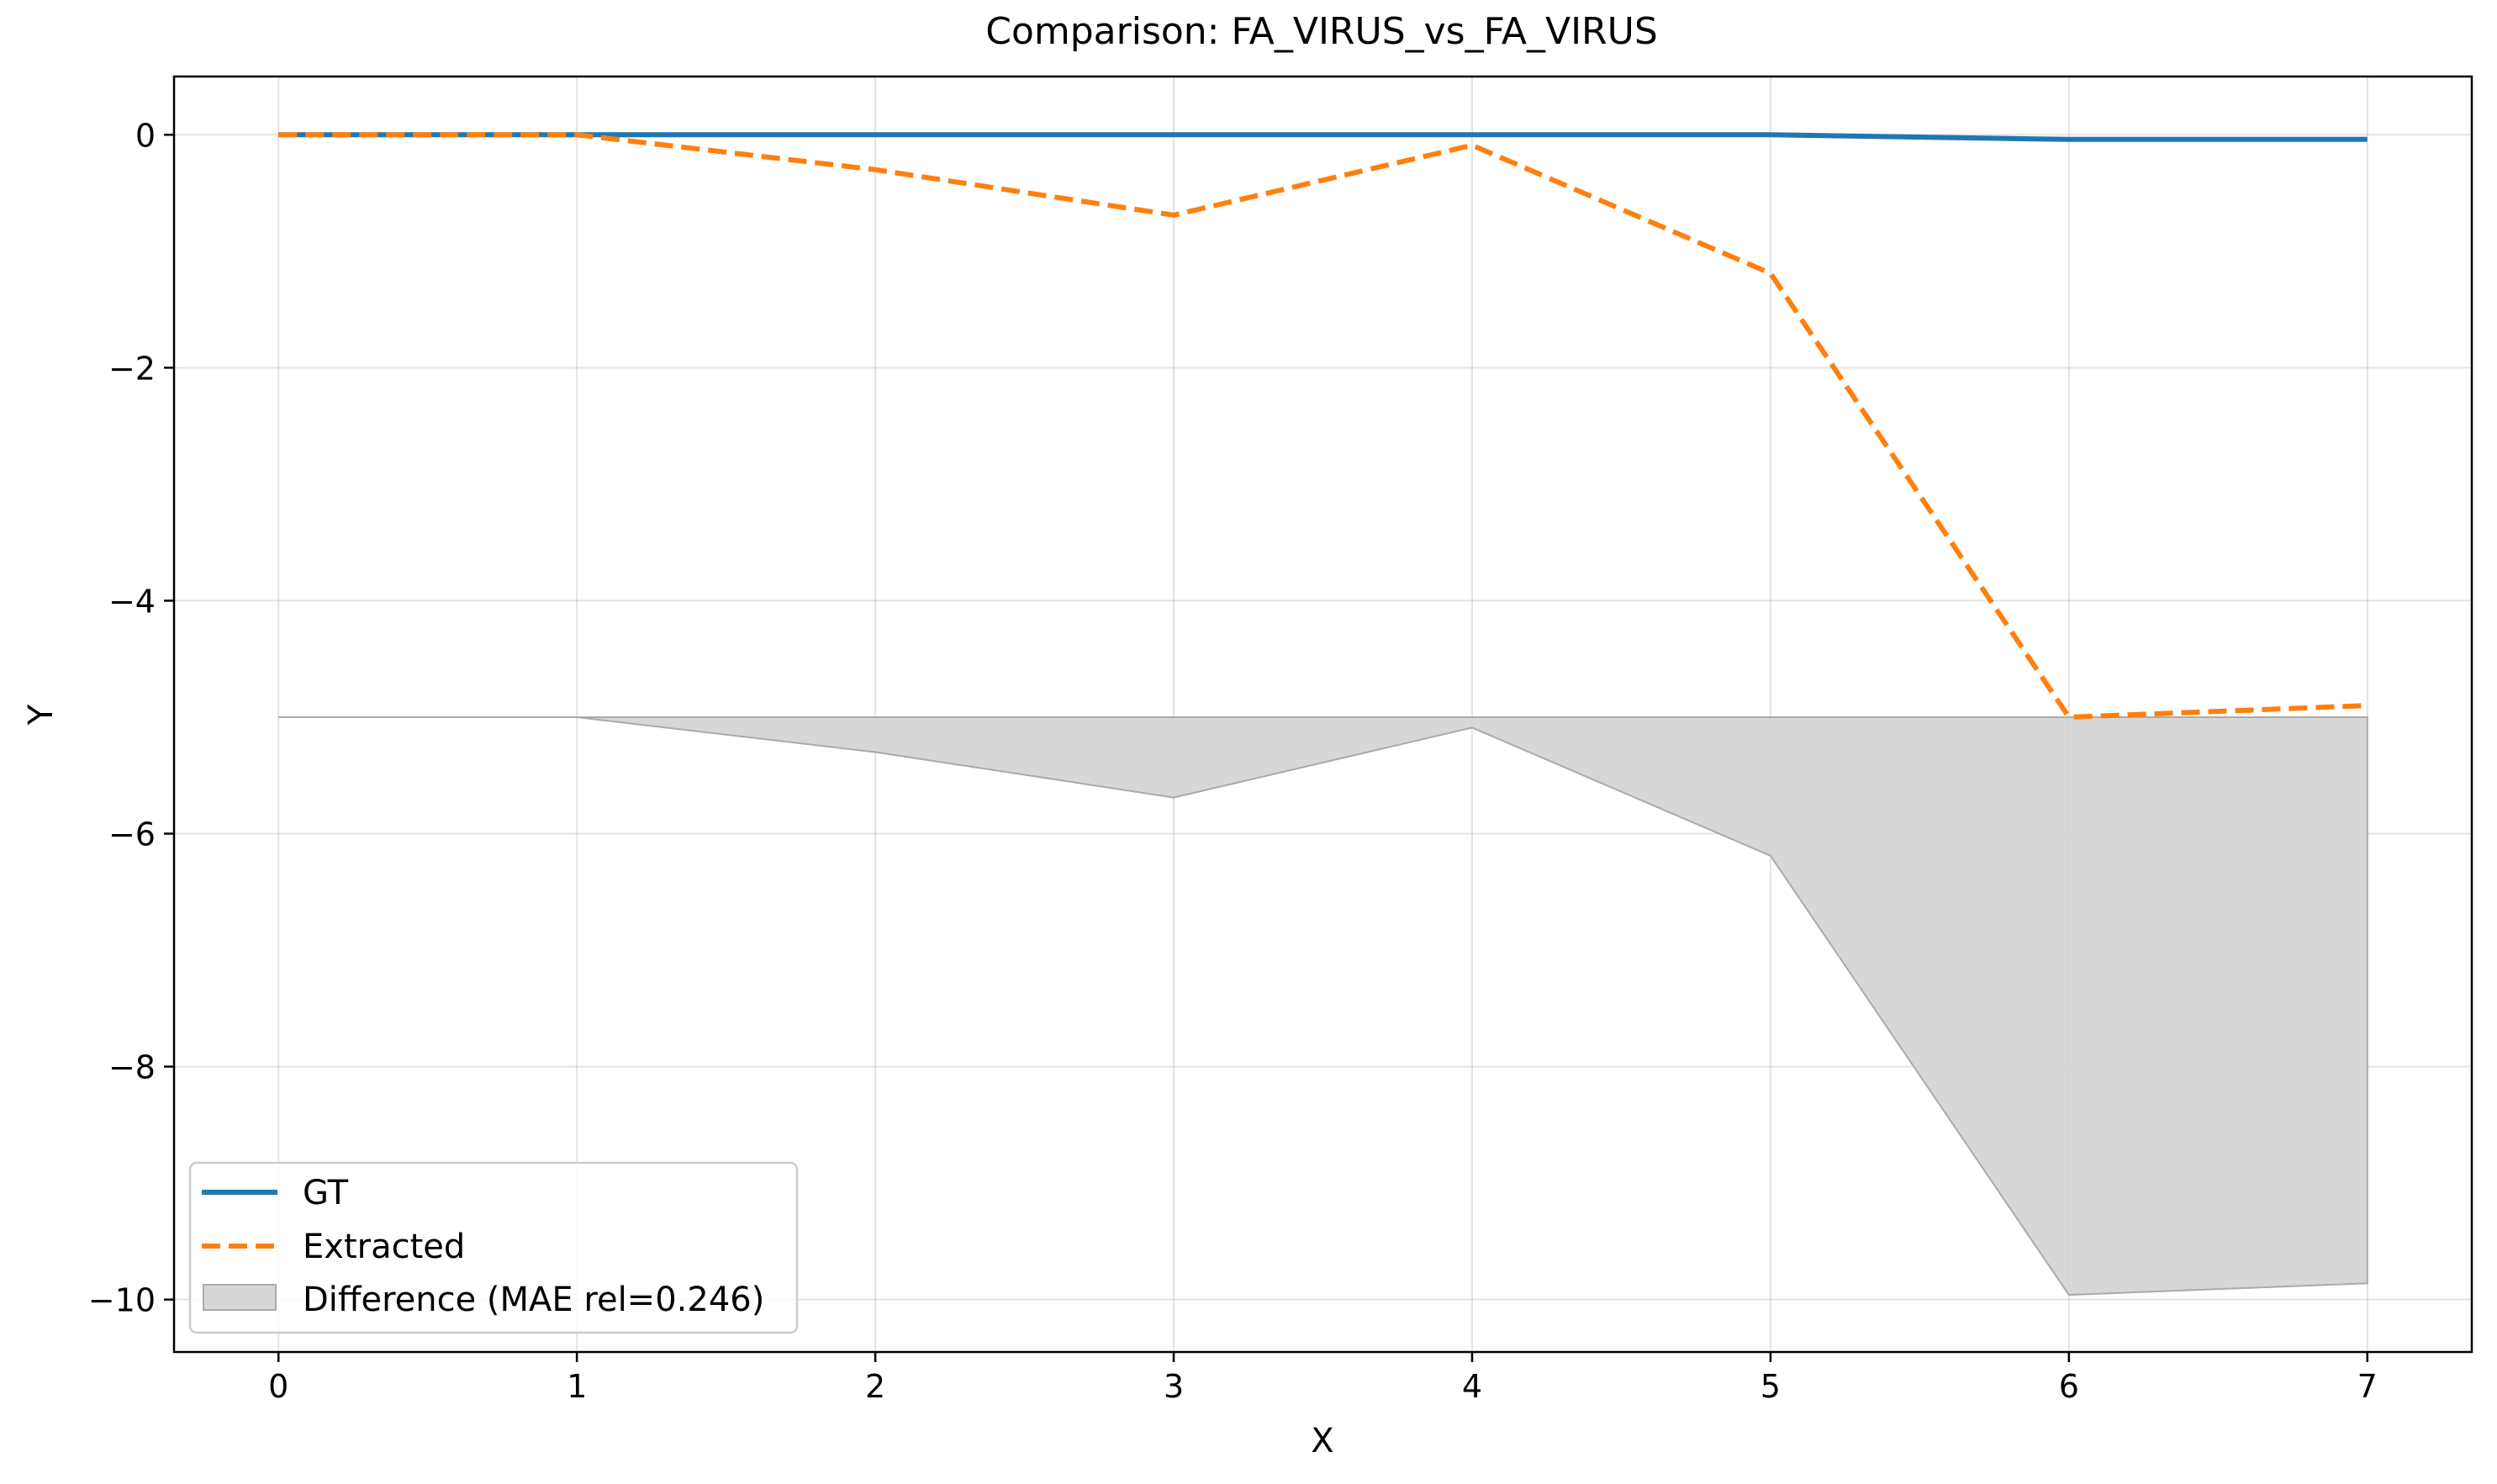 Image resolution: width=2497 pixels, height=1484 pixels. Describe the element at coordinates (1321, 32) in the screenshot. I see `chart-title: Comparison: FA_VIRUS_vs_FA_VIRUS` at that location.